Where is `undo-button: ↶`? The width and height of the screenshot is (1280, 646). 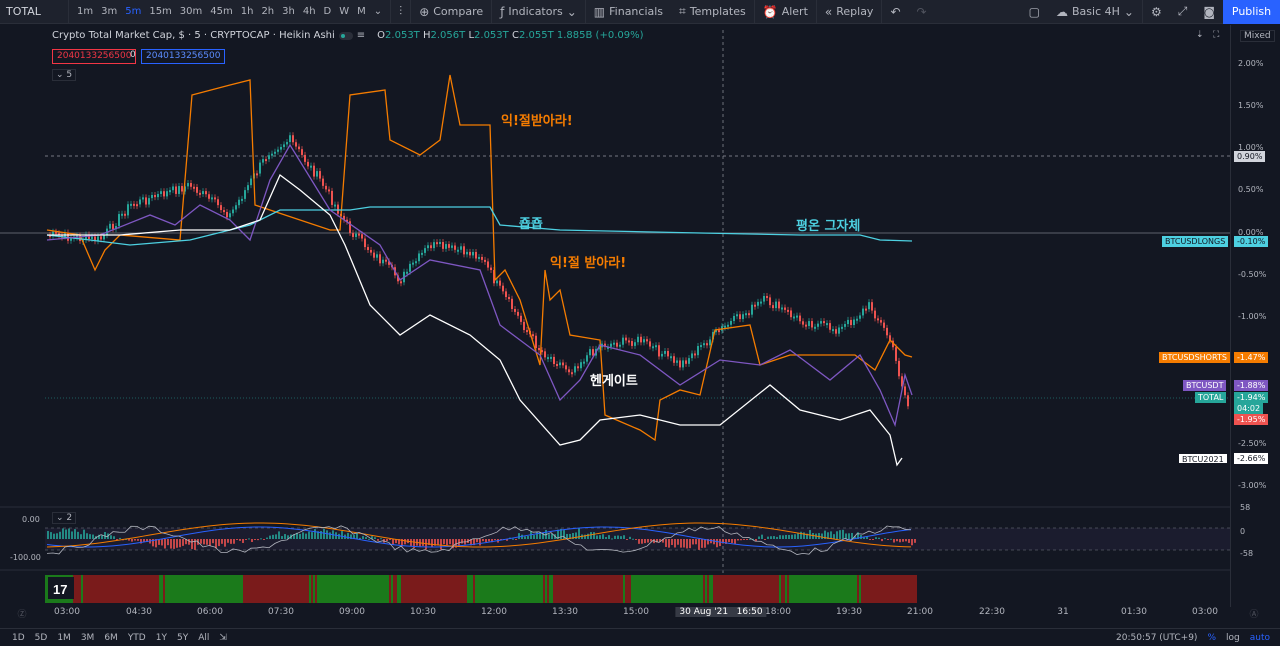 undo-button: ↶ is located at coordinates (895, 12).